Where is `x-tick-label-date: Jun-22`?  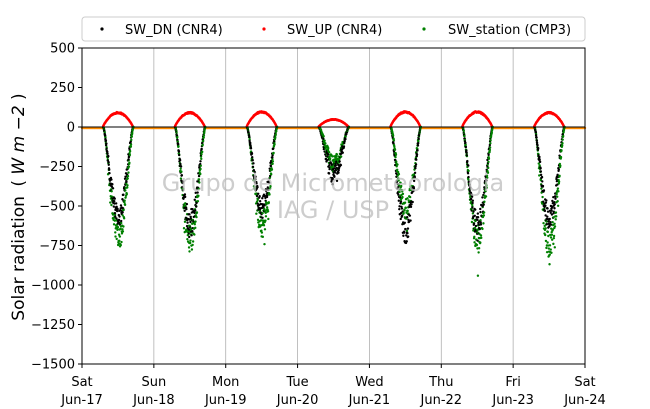
x-tick-label-date: Jun-22 is located at coordinates (441, 400).